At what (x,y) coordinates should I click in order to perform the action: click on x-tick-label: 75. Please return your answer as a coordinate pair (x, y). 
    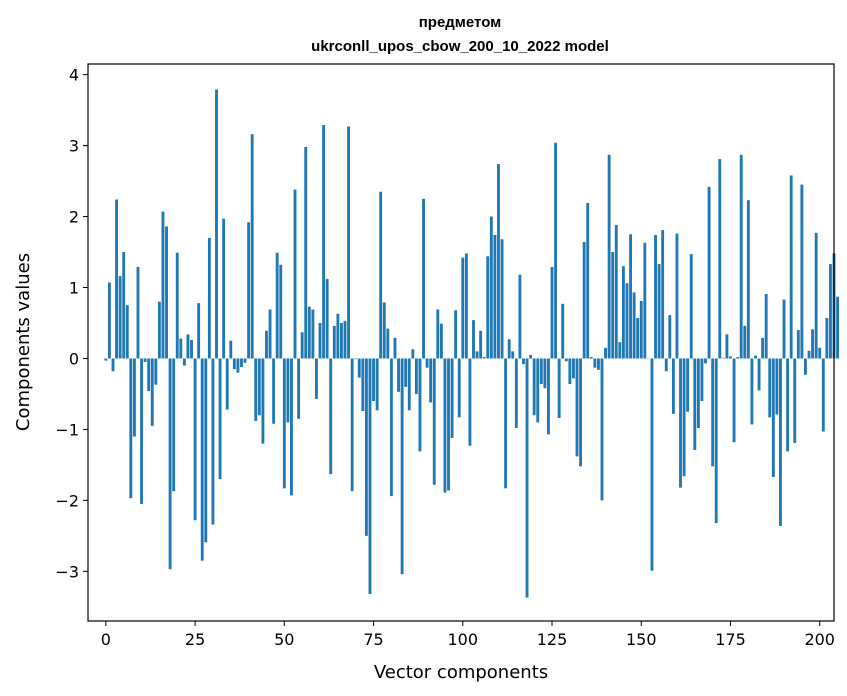
    Looking at the image, I should click on (373, 639).